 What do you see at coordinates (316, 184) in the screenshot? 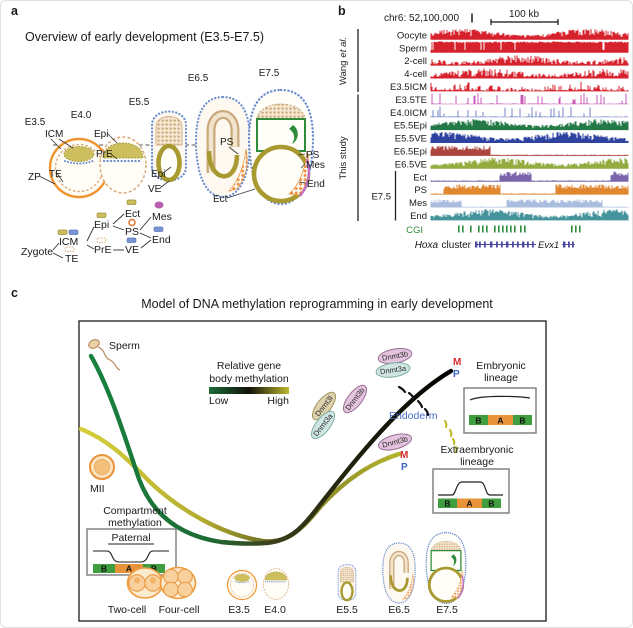
I see `label-end-e75: End` at bounding box center [316, 184].